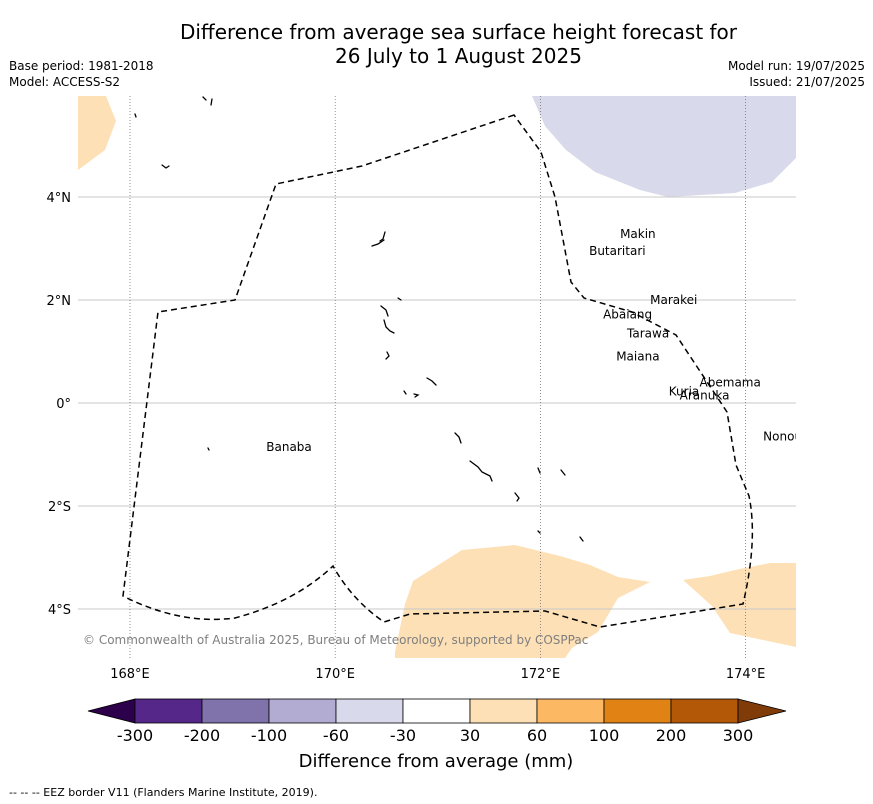 Image resolution: width=873 pixels, height=804 pixels. What do you see at coordinates (807, 82) in the screenshot?
I see `issued-date: Issued: 21/07/2025` at bounding box center [807, 82].